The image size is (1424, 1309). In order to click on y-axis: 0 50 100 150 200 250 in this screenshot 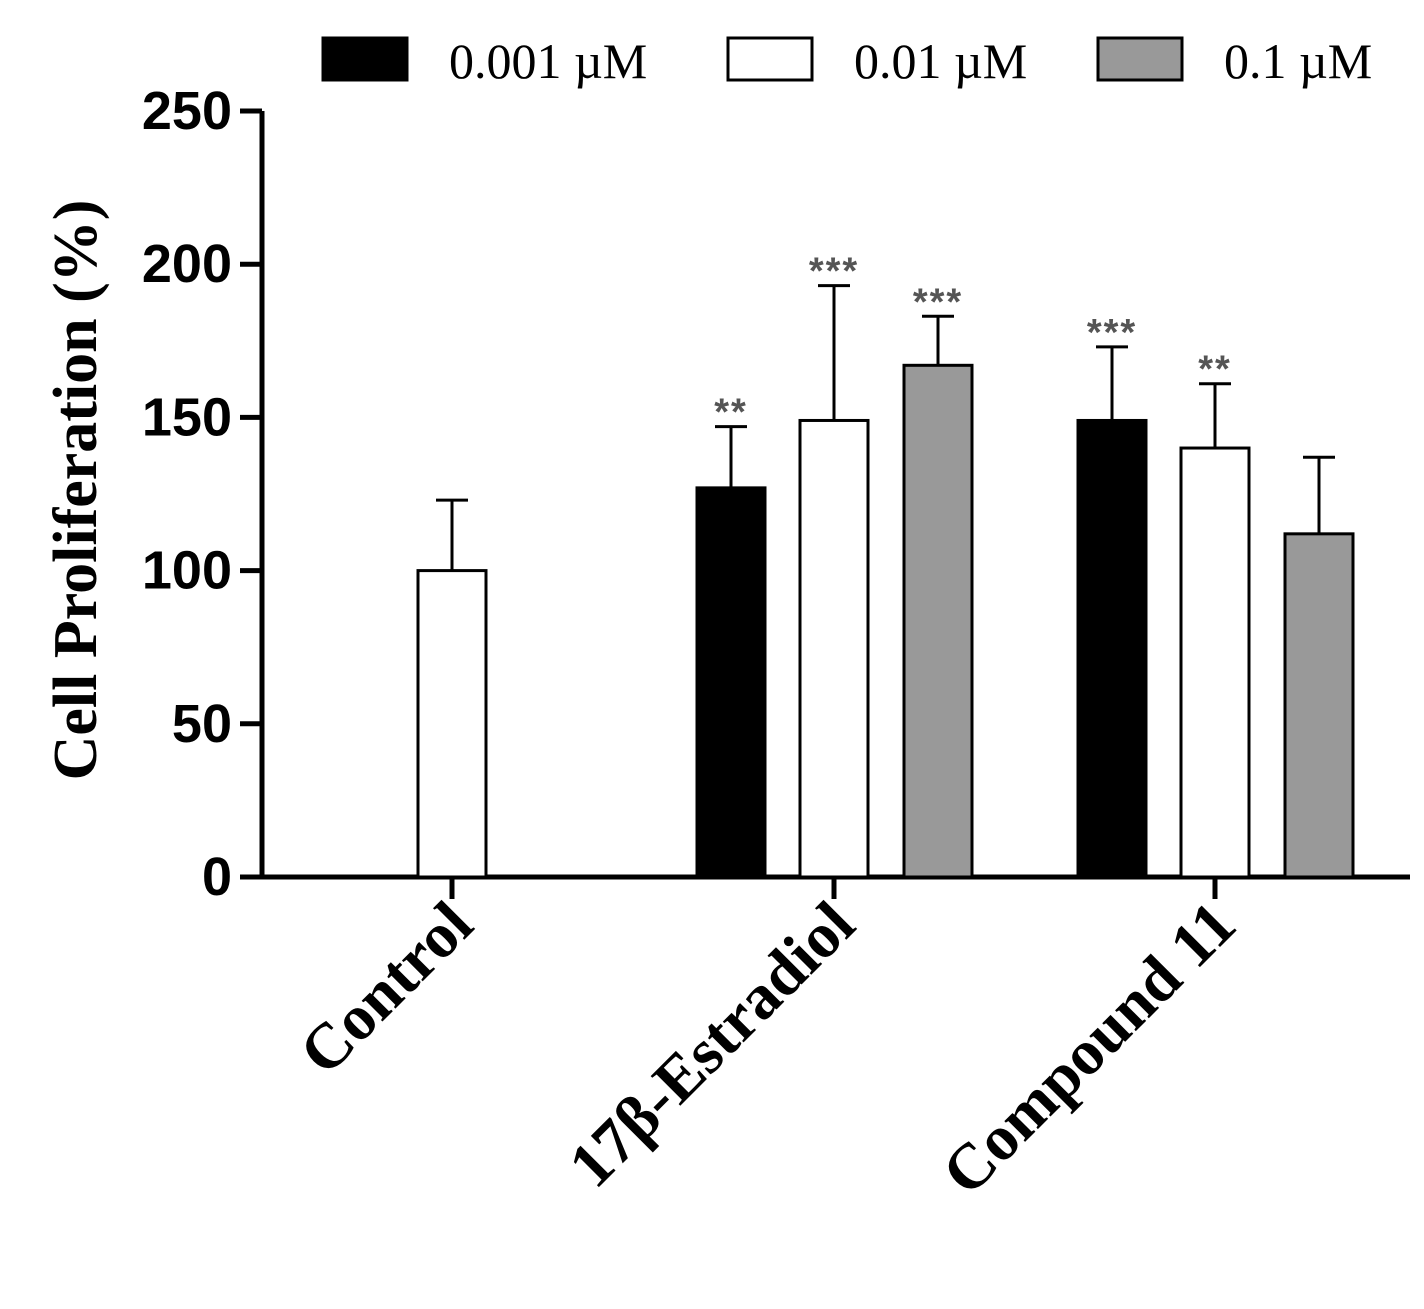, I will do `click(203, 494)`.